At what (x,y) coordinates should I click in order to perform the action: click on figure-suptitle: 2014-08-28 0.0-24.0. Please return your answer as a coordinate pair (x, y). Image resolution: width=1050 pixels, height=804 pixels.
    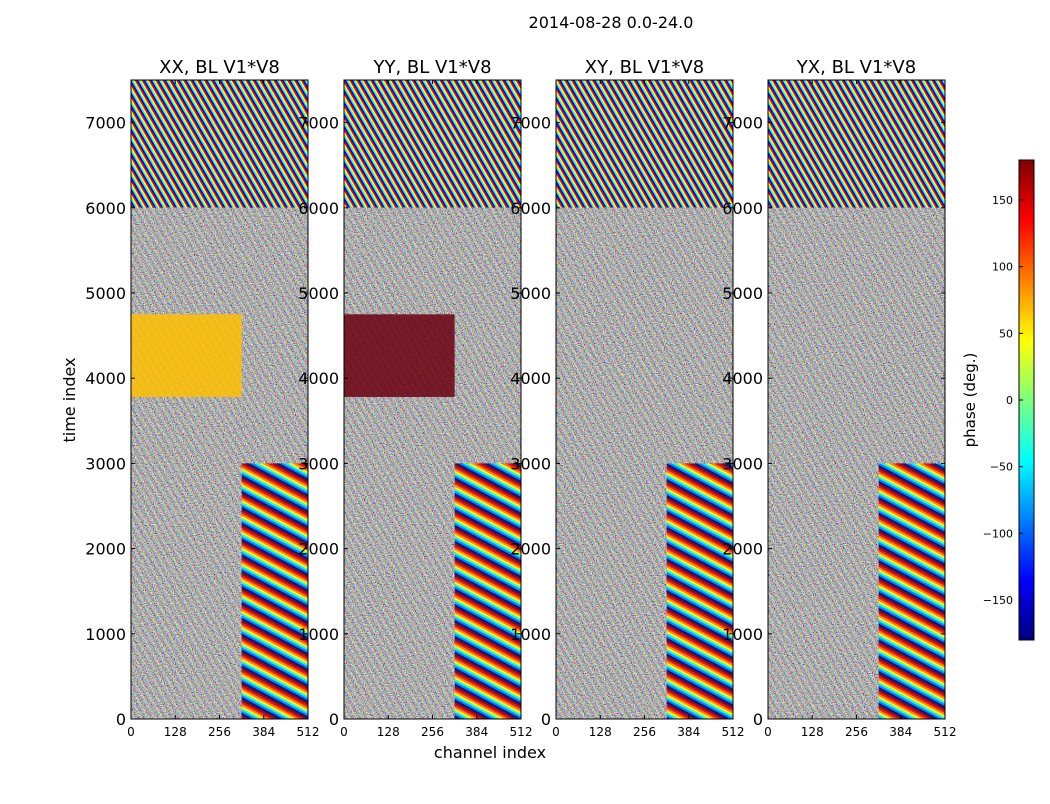
    Looking at the image, I should click on (611, 22).